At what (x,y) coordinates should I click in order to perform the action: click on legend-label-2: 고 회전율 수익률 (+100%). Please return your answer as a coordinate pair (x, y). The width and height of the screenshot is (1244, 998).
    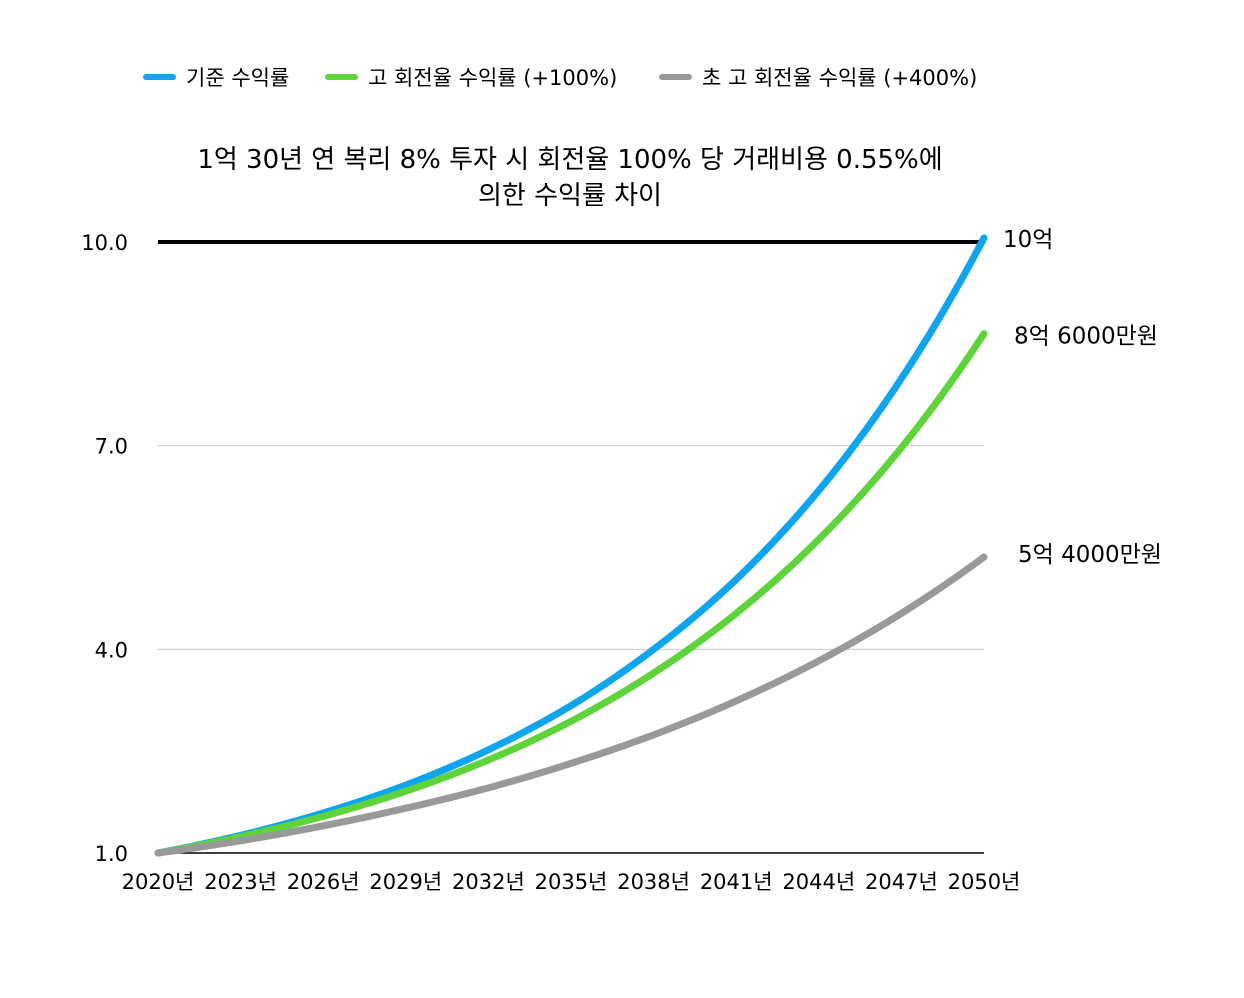
    Looking at the image, I should click on (492, 78).